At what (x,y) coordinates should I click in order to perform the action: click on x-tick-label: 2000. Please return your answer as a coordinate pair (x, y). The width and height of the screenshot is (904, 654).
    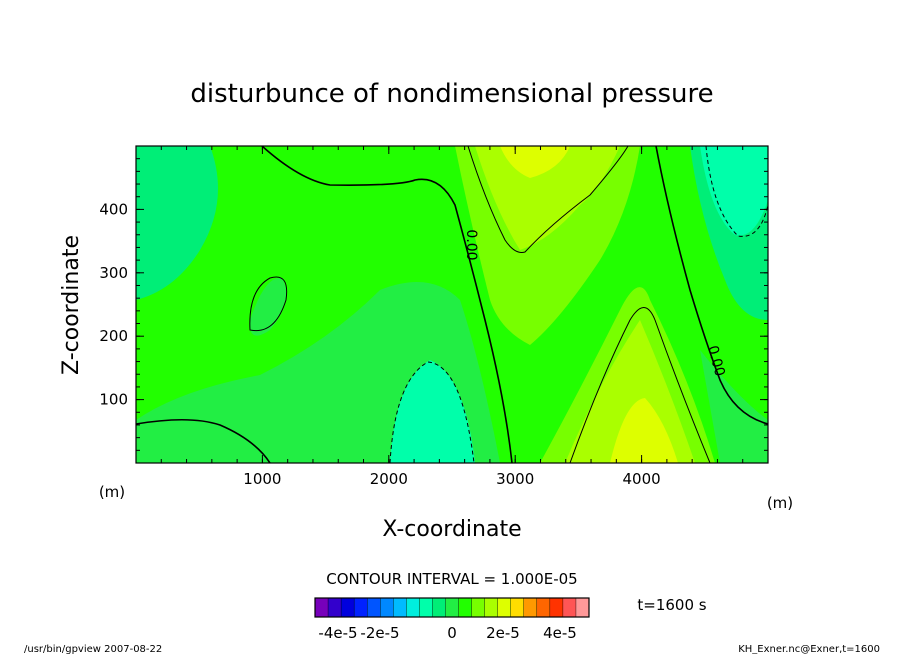
    Looking at the image, I should click on (389, 479).